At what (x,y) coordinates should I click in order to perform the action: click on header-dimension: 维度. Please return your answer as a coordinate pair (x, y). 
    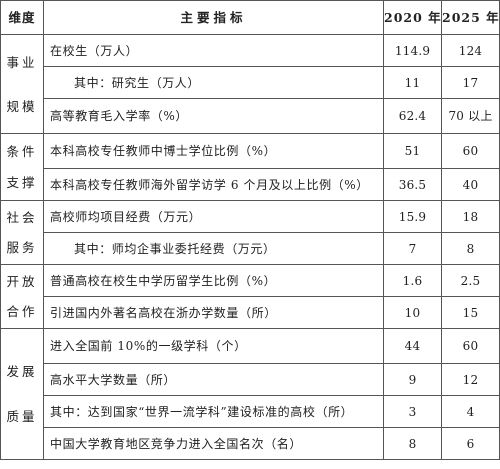
    Looking at the image, I should click on (22, 17).